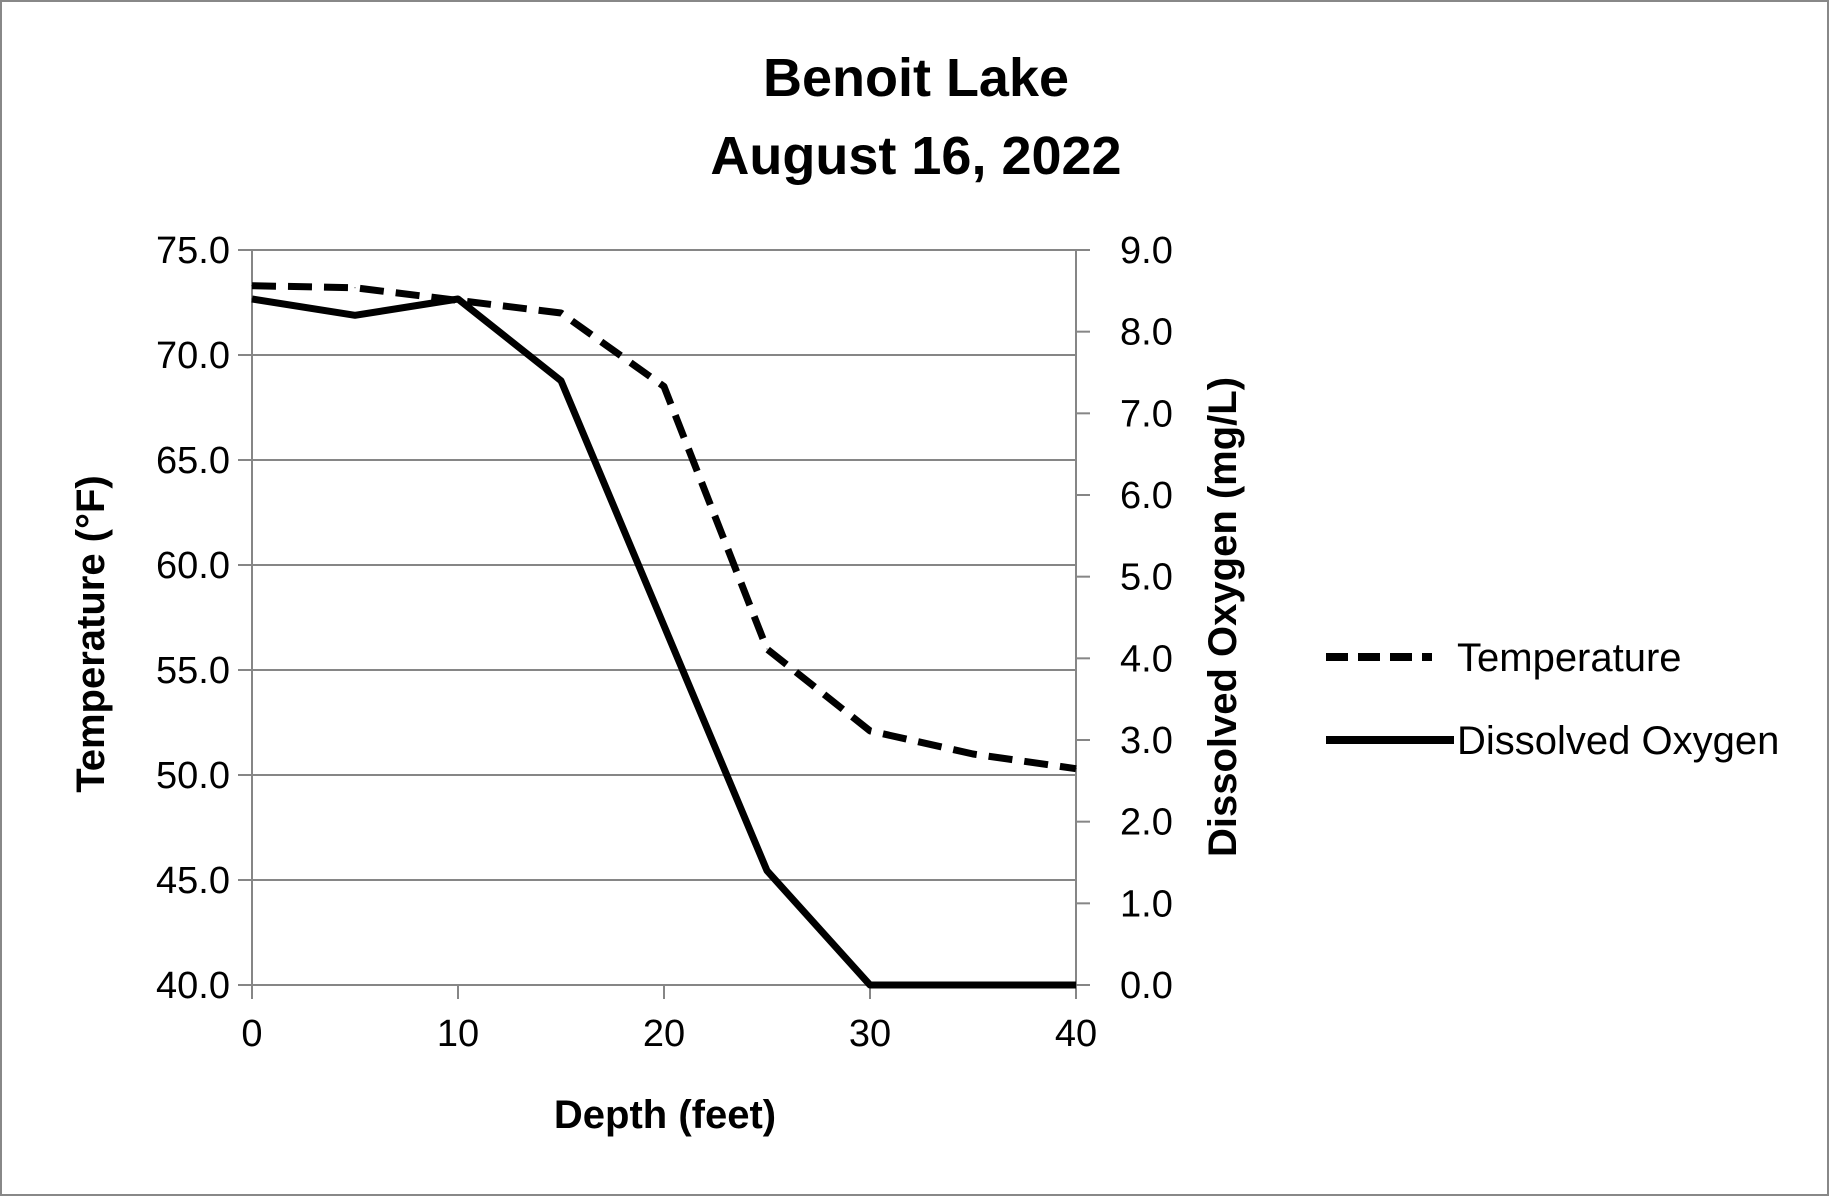 The image size is (1832, 1199). I want to click on y-right-tick-label-1: 1.0, so click(1146, 904).